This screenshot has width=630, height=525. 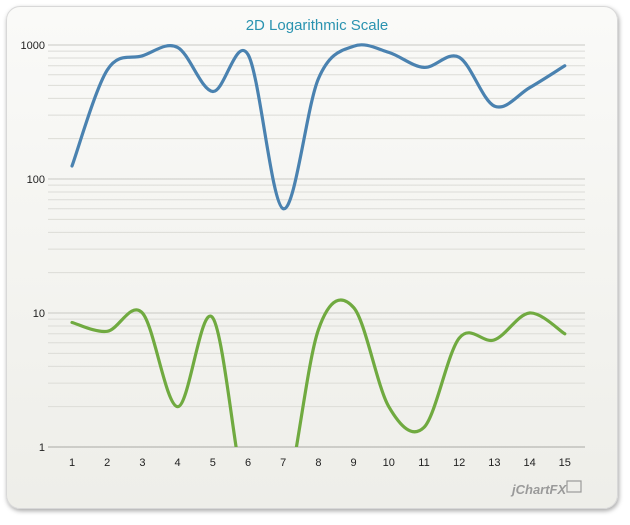 What do you see at coordinates (178, 463) in the screenshot?
I see `x-tick-label: 4` at bounding box center [178, 463].